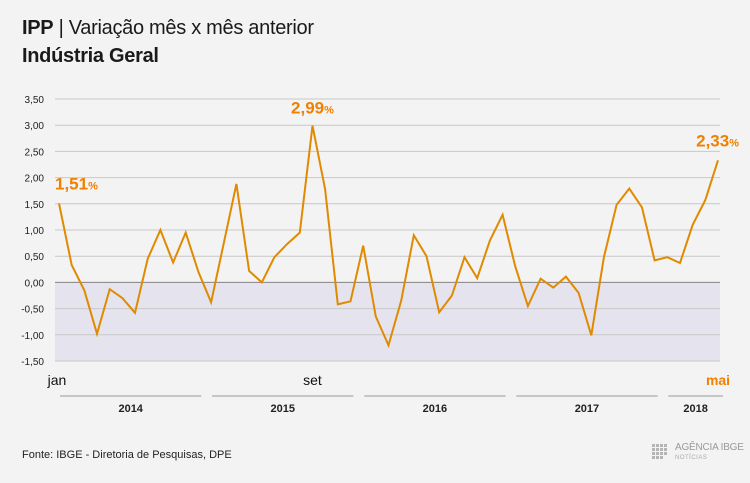 The height and width of the screenshot is (483, 750). I want to click on annotation-value: 1,51, so click(71, 183).